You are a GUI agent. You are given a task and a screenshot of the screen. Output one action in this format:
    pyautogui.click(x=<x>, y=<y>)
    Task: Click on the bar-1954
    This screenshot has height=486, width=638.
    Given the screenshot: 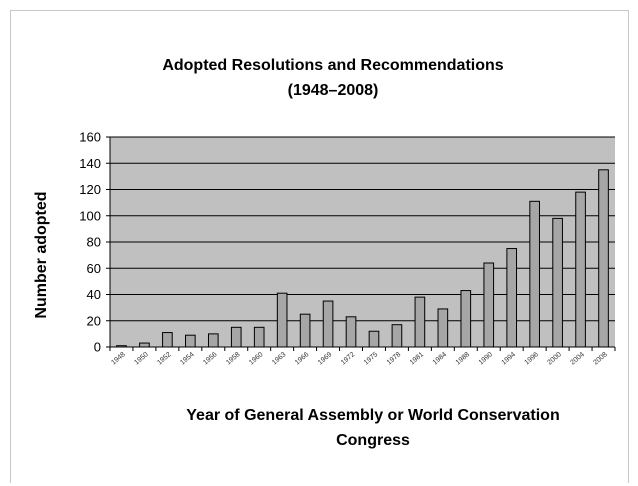 What is the action you would take?
    pyautogui.click(x=190, y=341)
    